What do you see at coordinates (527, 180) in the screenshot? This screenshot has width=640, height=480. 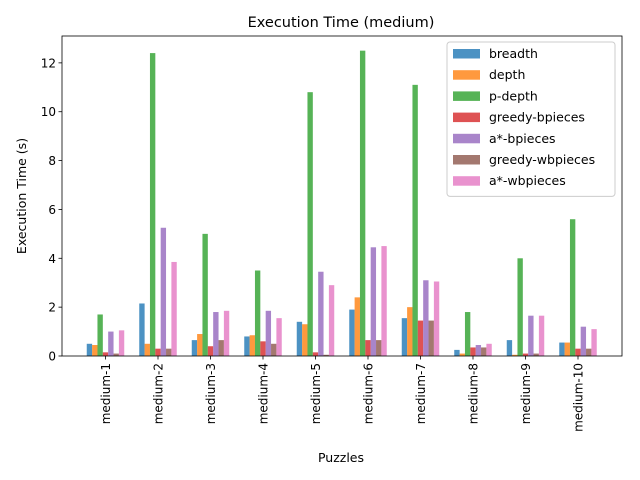 I see `legend-label: a*-wbpieces` at bounding box center [527, 180].